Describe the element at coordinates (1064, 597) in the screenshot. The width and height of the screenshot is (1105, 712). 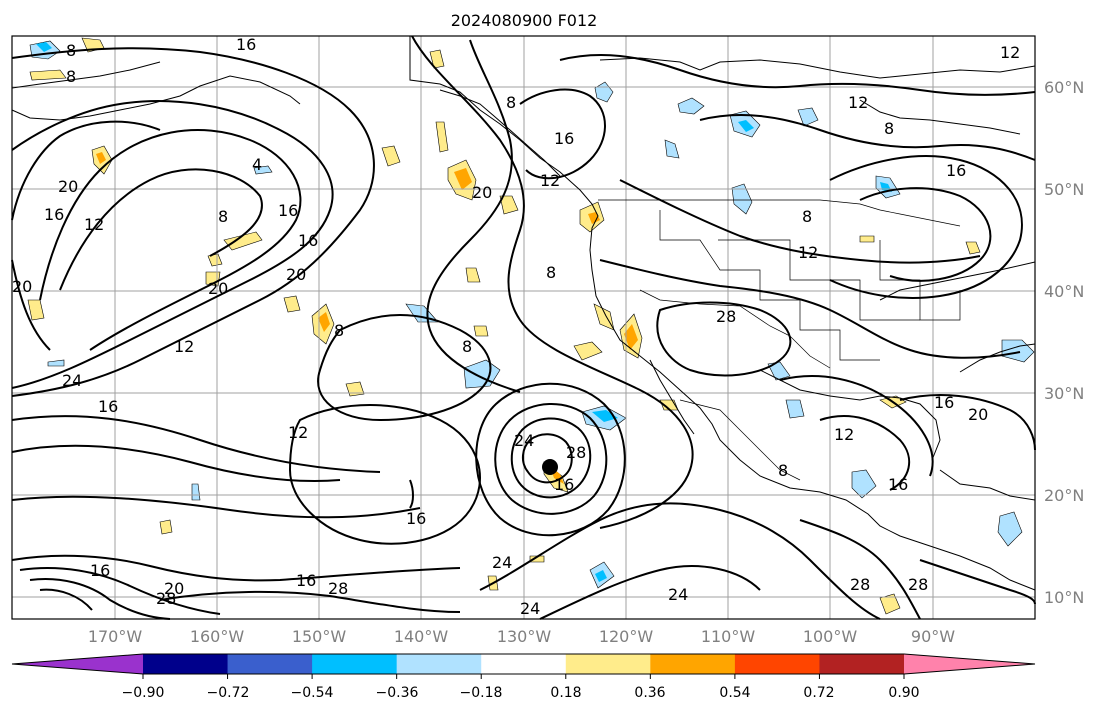
I see `lat-label: 10°N` at that location.